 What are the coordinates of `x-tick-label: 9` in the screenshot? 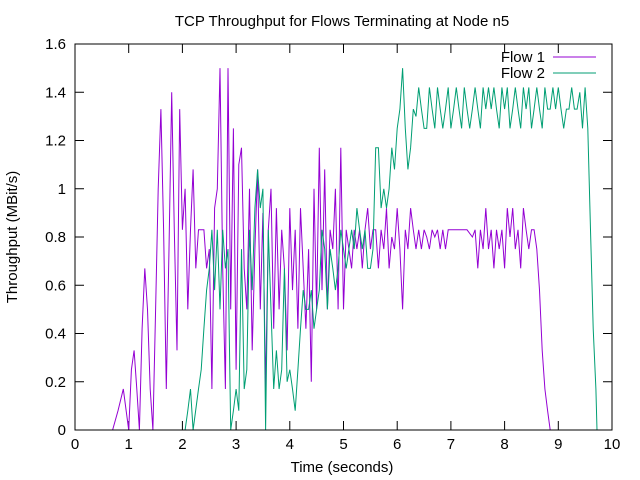 It's located at (558, 444).